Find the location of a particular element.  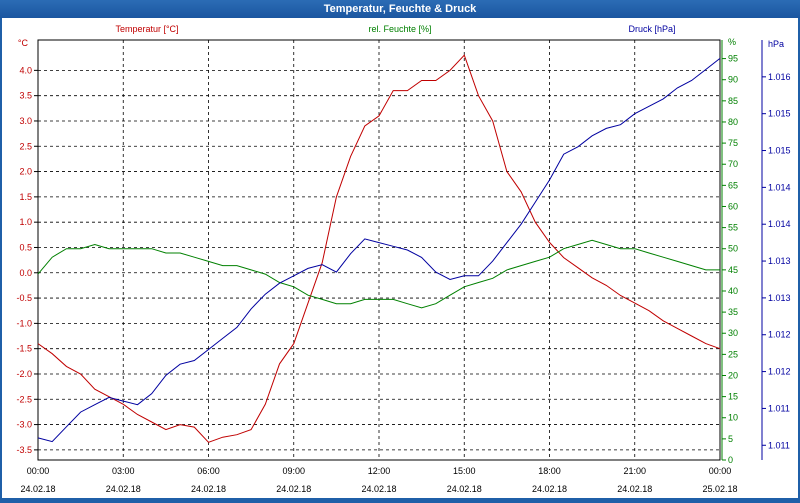

y-tick-label-humidity: 15 is located at coordinates (733, 397).